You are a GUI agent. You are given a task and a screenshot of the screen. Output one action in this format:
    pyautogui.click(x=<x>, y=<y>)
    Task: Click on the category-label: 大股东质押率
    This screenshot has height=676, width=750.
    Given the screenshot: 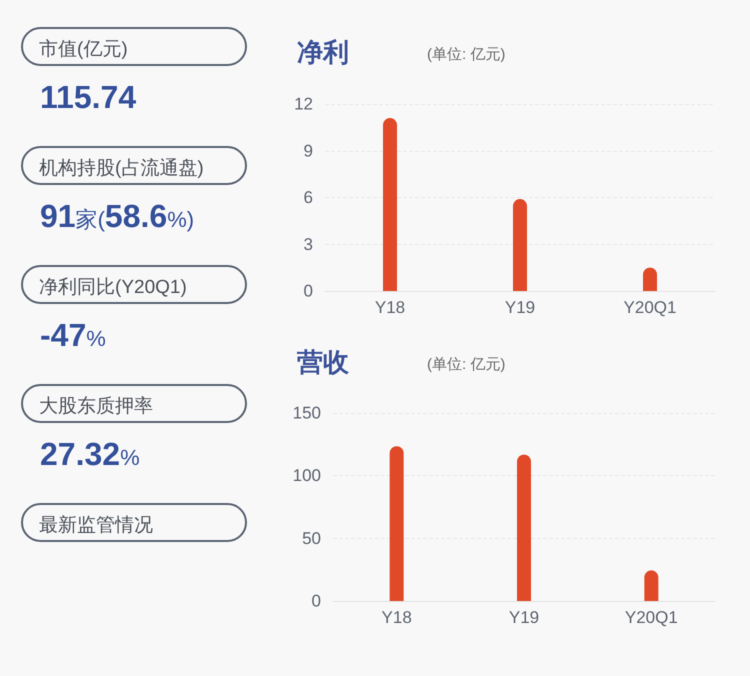 What is the action you would take?
    pyautogui.click(x=96, y=407)
    